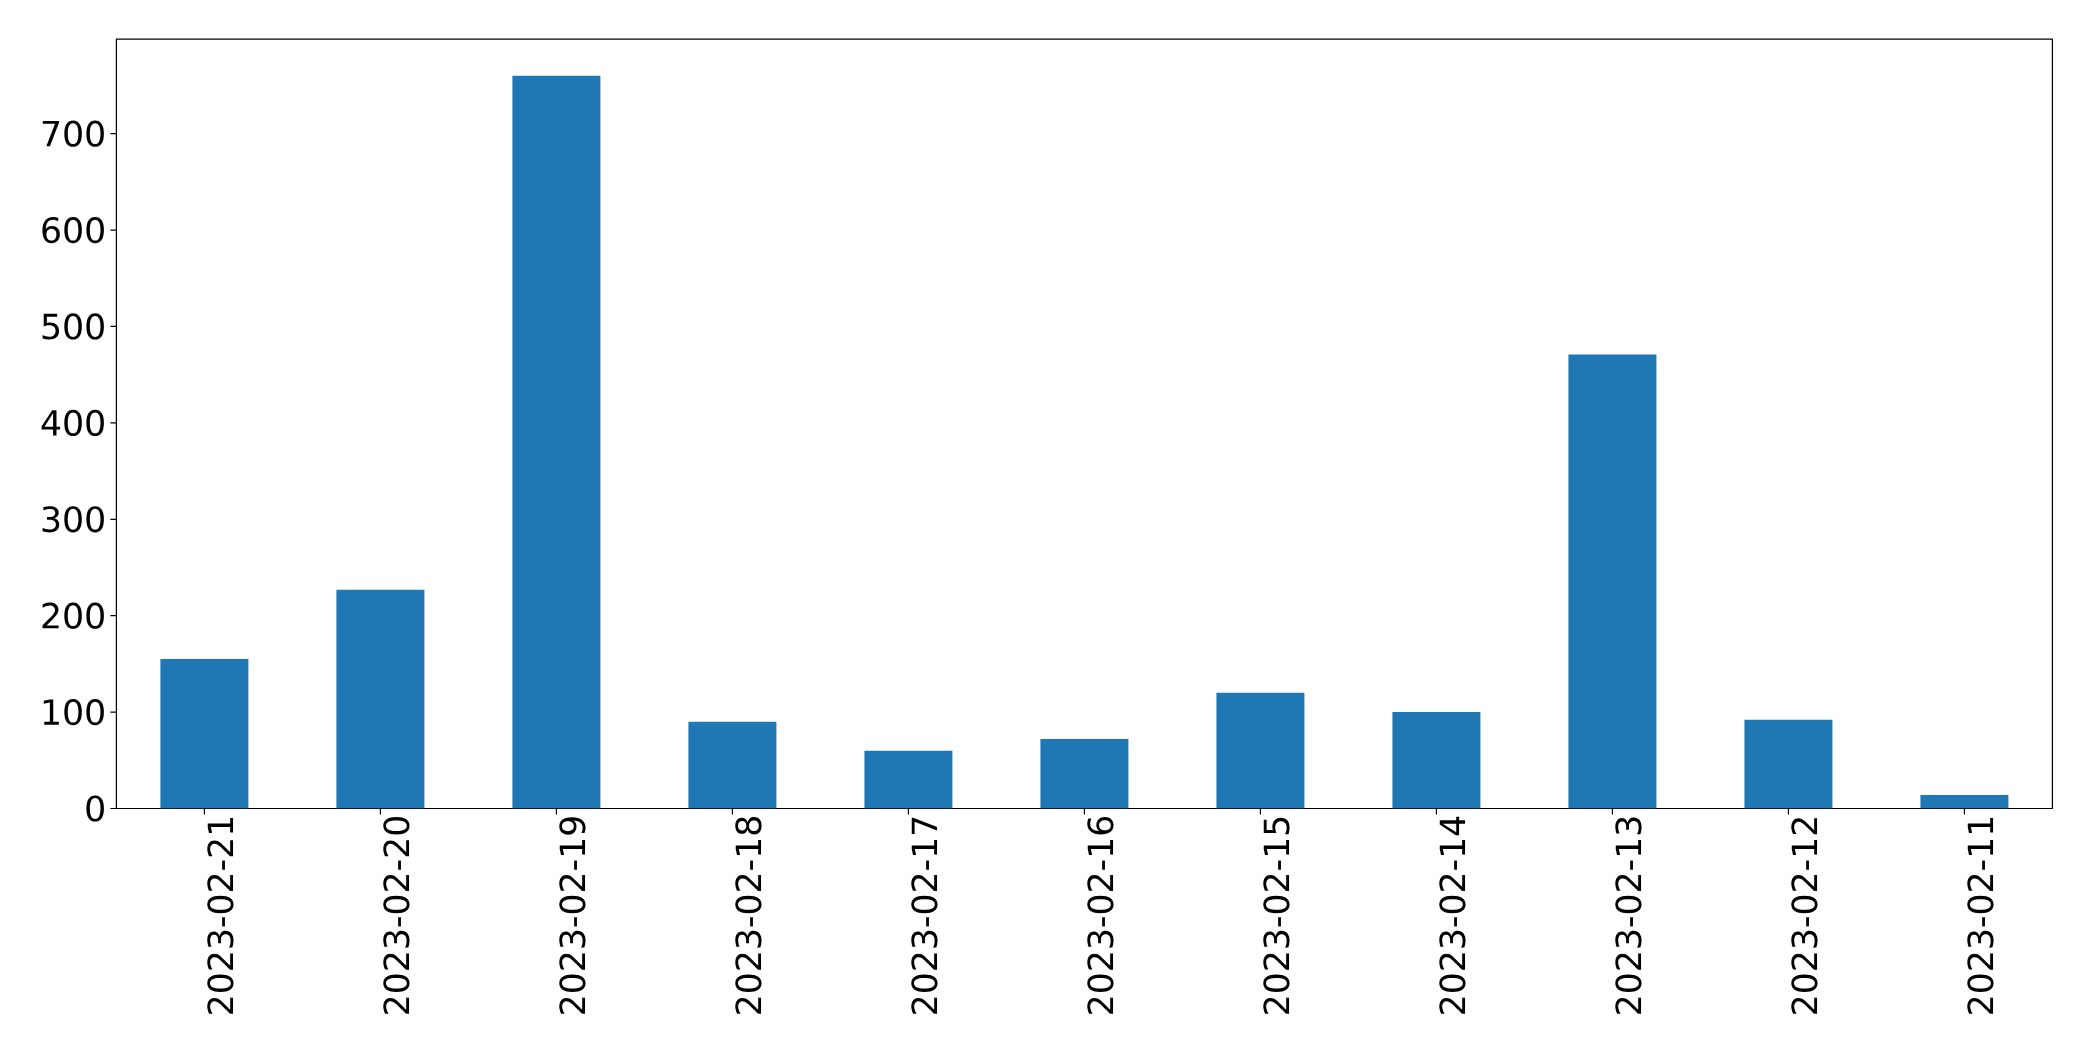  Describe the element at coordinates (72, 422) in the screenshot. I see `y-tick-label: 400` at that location.